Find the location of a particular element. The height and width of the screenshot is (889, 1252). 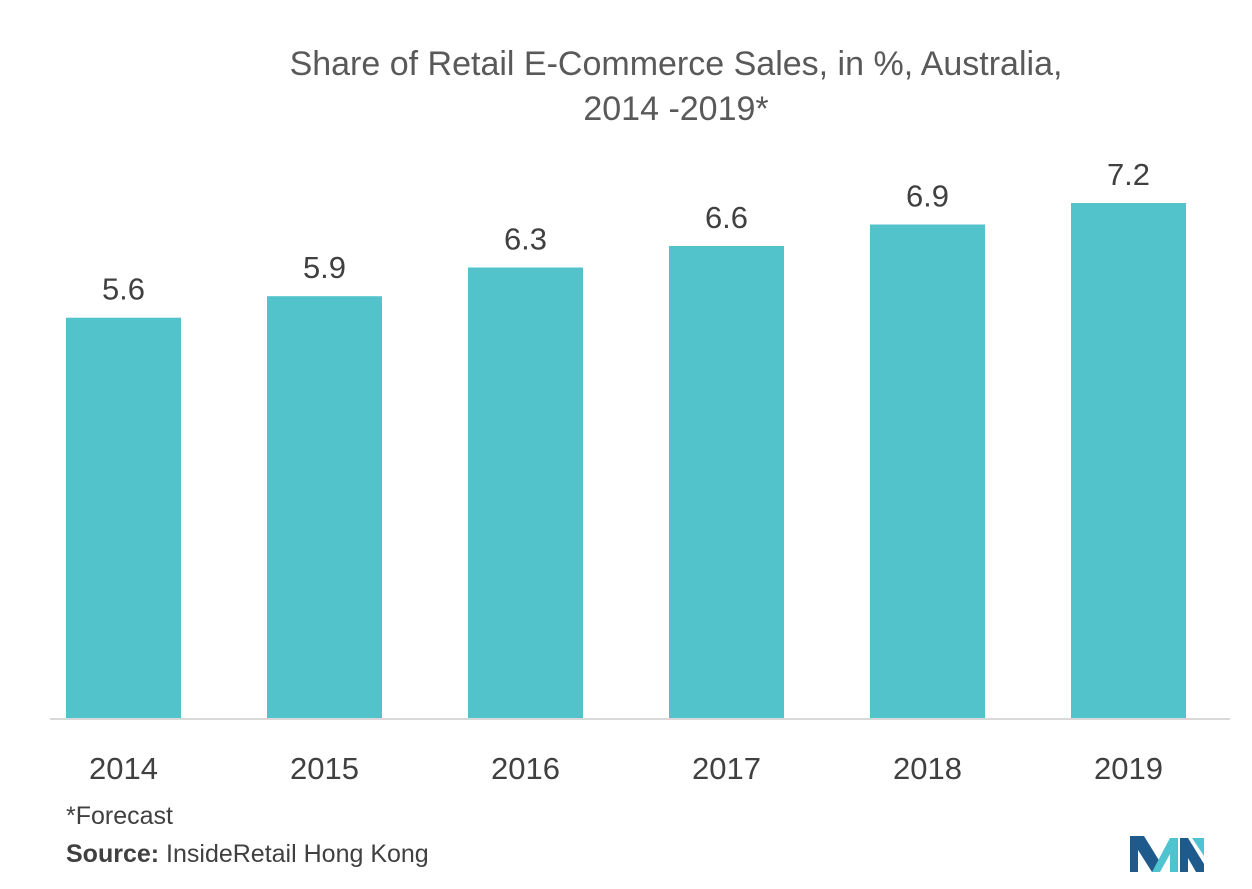

source-label: Source: is located at coordinates (113, 854).